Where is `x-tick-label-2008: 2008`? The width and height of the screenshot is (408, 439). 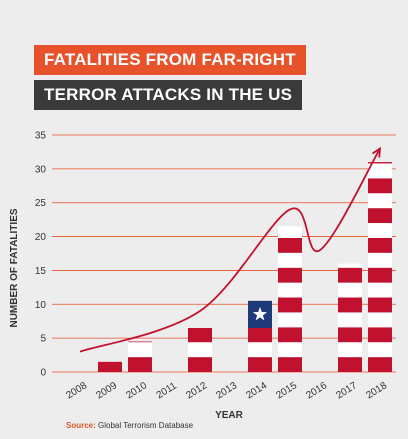 x-tick-label-2008: 2008 is located at coordinates (76, 390).